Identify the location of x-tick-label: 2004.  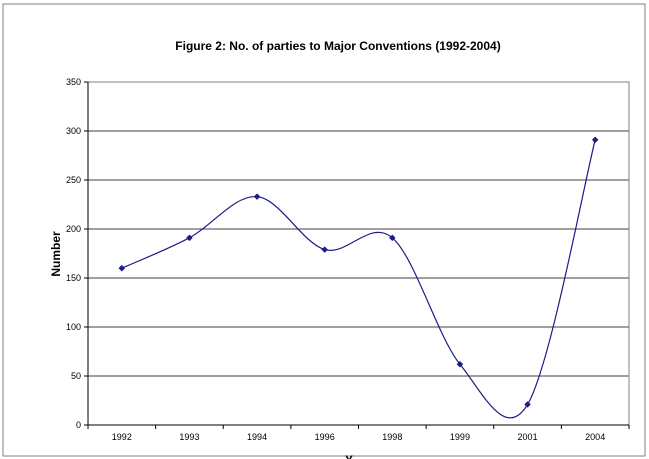
(595, 437).